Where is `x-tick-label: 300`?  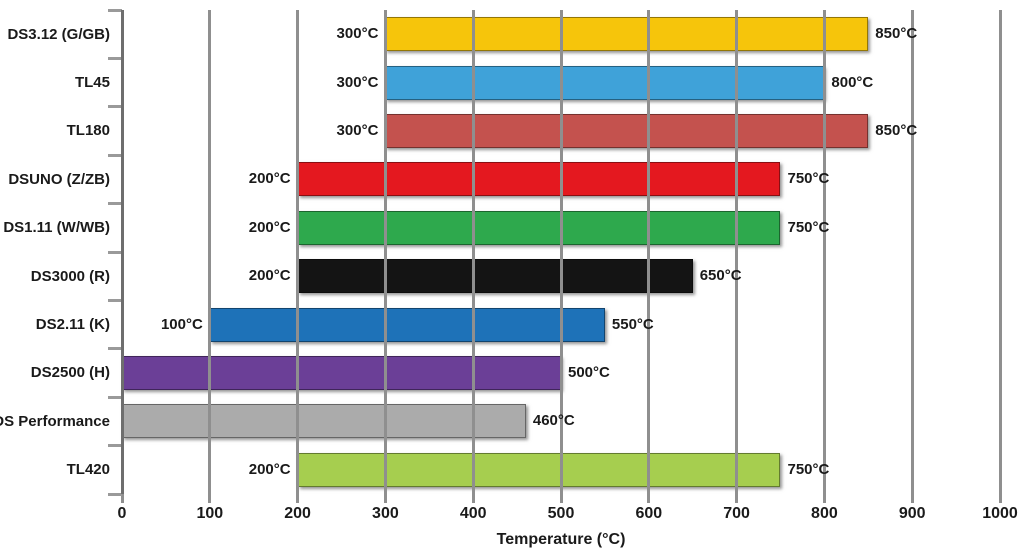 x-tick-label: 300 is located at coordinates (385, 513).